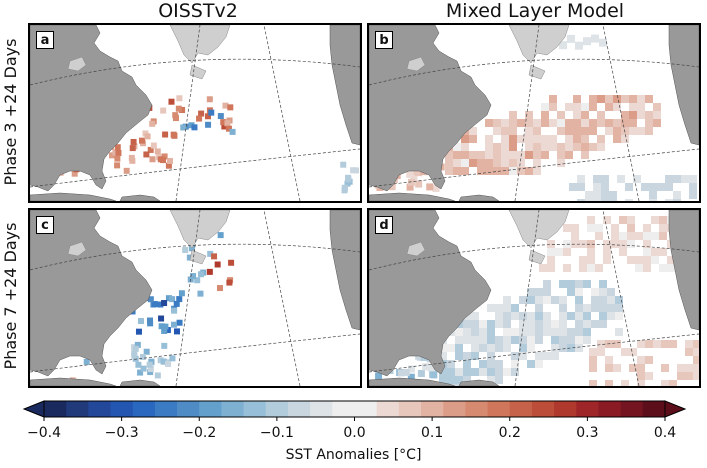 The image size is (707, 468). I want to click on graticule-line, so click(534, 257).